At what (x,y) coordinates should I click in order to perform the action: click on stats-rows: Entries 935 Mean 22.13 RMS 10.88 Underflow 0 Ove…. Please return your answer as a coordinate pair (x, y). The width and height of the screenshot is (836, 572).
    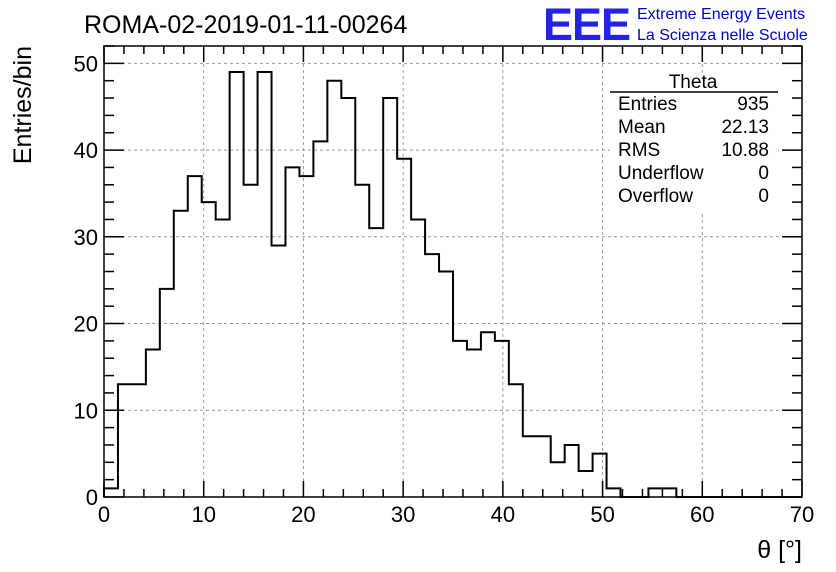
    Looking at the image, I should click on (693, 150).